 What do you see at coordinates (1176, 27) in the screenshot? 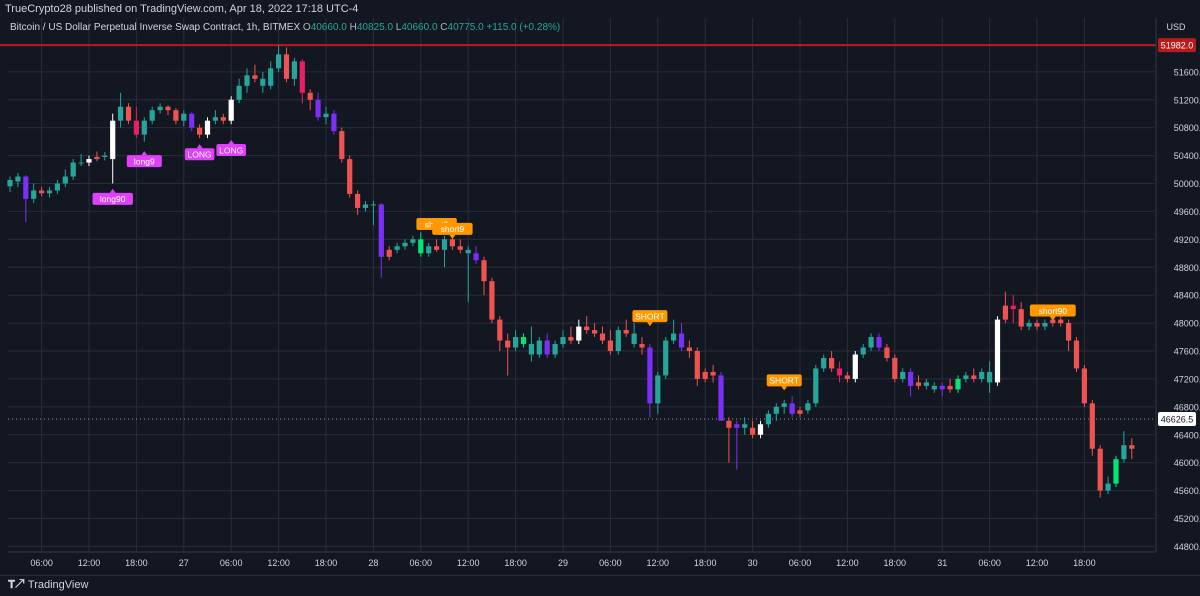
I see `currency-label: USD` at bounding box center [1176, 27].